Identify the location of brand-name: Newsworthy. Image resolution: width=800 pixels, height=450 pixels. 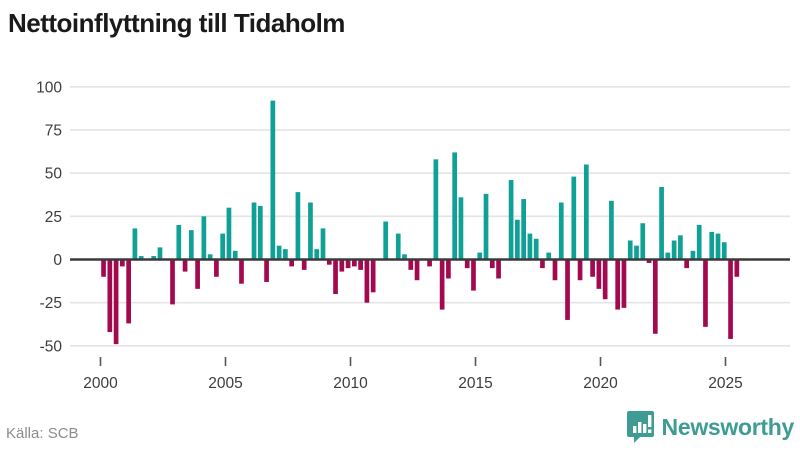
(728, 426).